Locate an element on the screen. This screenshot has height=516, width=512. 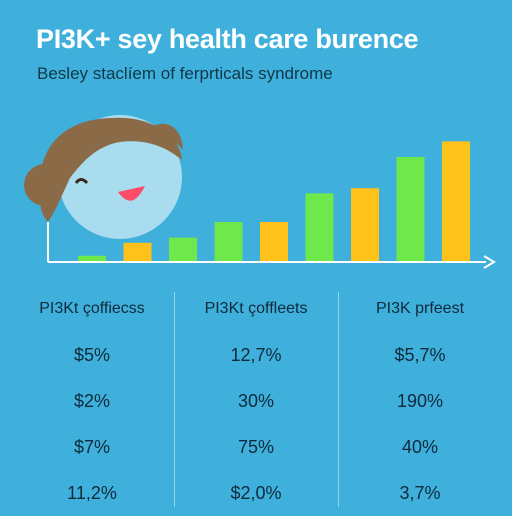
character-mouth is located at coordinates (131, 193).